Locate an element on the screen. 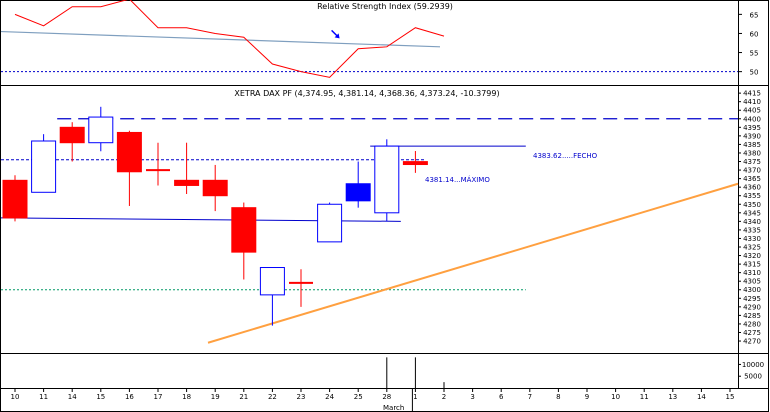 This screenshot has width=770, height=412. price-tick-label-22: 4380 is located at coordinates (752, 153).